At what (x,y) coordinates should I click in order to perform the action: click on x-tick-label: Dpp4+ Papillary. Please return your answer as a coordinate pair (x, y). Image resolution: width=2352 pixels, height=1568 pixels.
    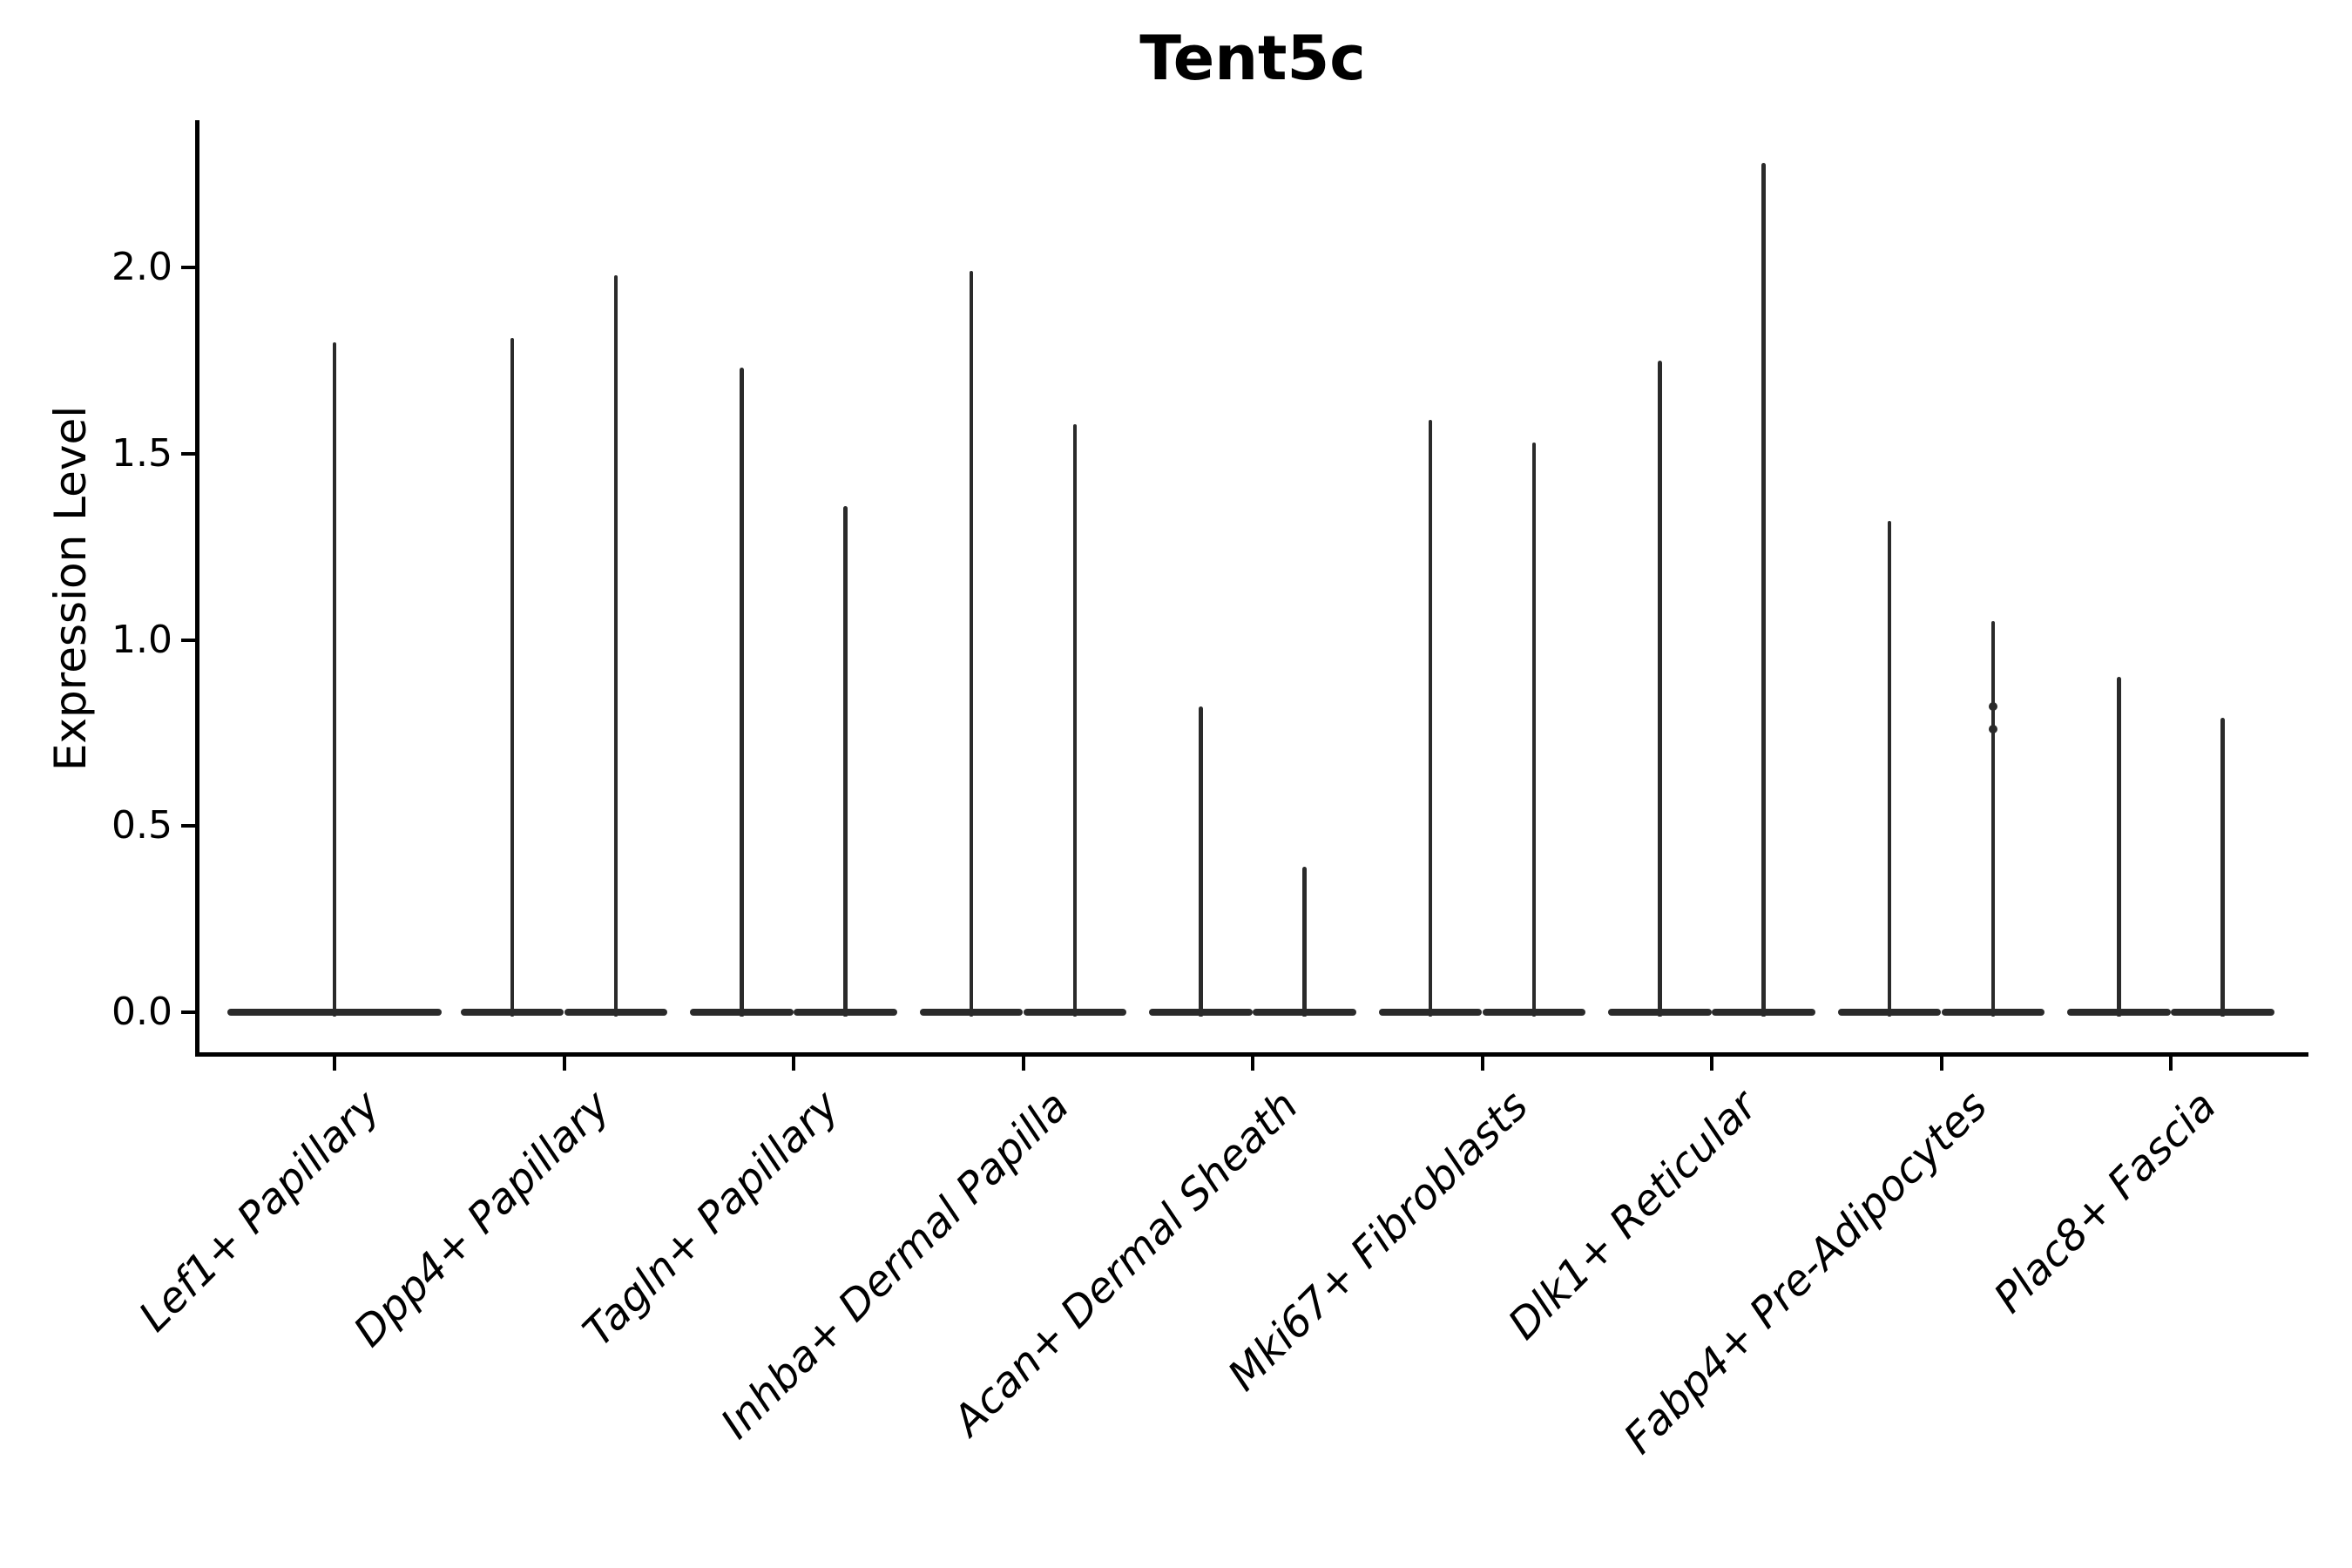
    Looking at the image, I should click on (481, 1219).